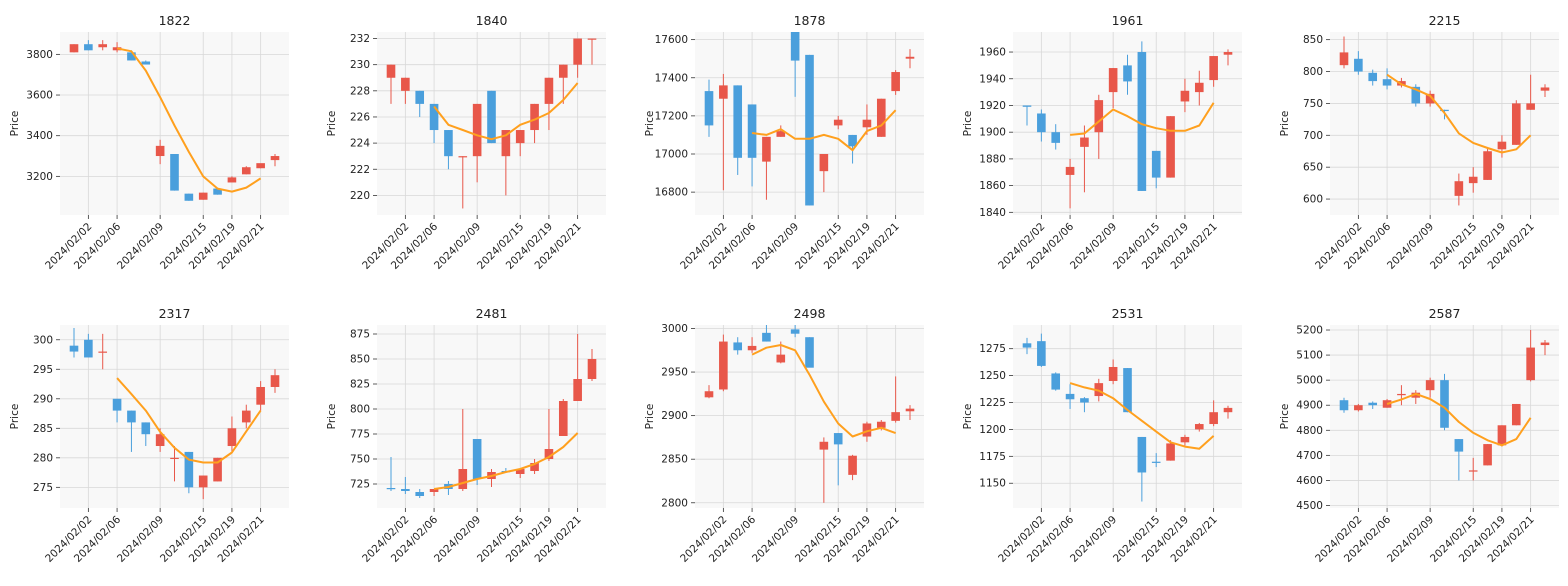 The image size is (1568, 586). What do you see at coordinates (175, 313) in the screenshot?
I see `chart-title: 2317` at bounding box center [175, 313].